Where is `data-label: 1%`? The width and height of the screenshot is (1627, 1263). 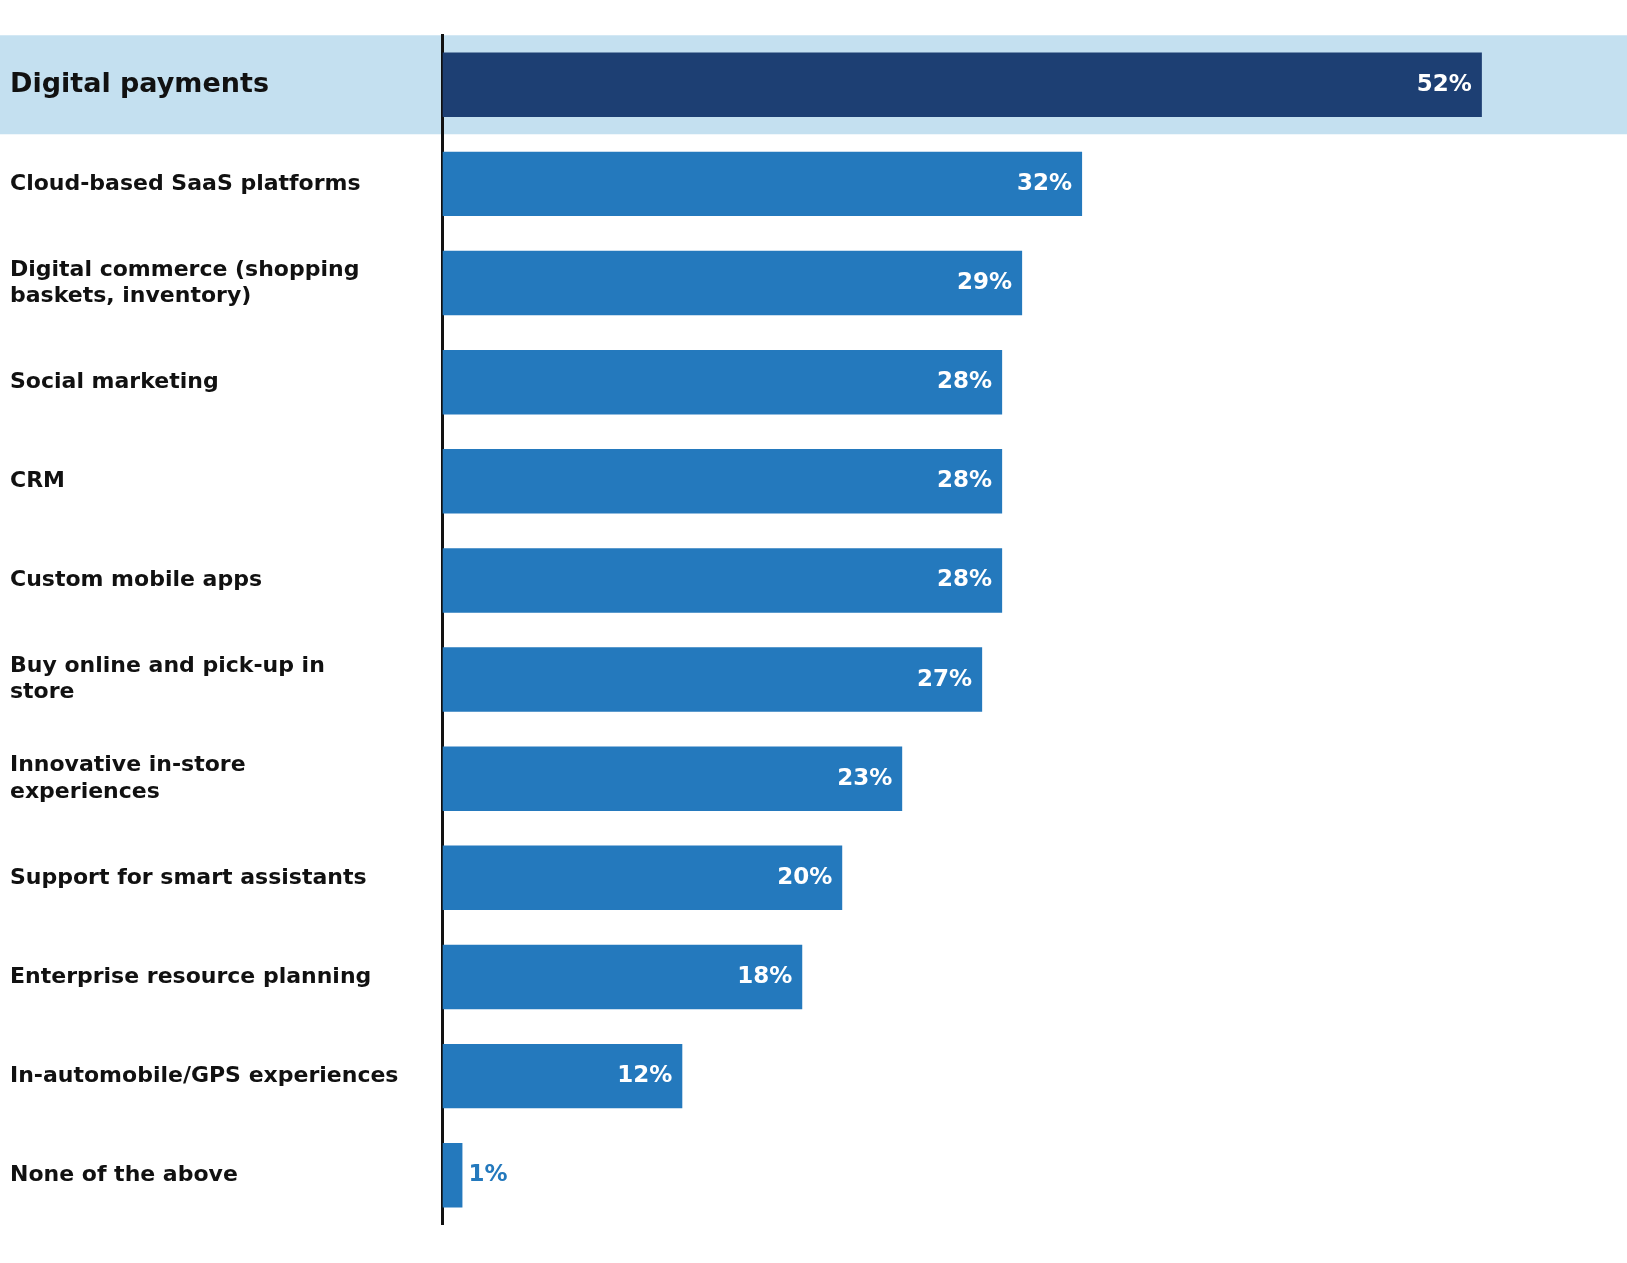
data-label: 1% is located at coordinates (488, 1173).